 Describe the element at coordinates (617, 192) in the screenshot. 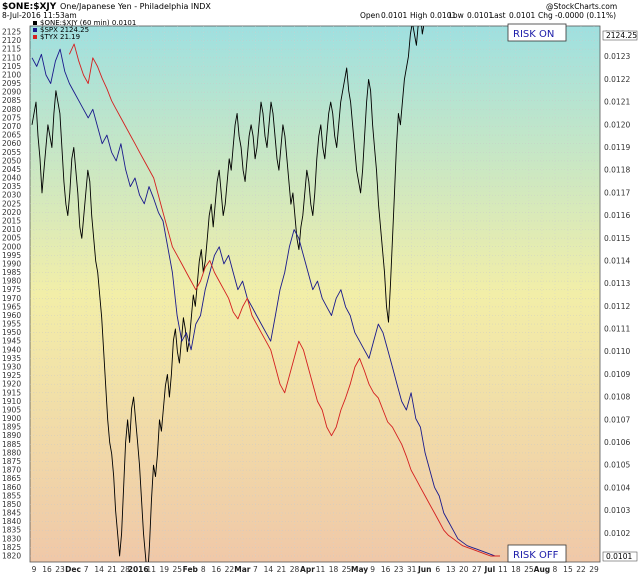

I see `right-tick-label: 0.0117` at that location.